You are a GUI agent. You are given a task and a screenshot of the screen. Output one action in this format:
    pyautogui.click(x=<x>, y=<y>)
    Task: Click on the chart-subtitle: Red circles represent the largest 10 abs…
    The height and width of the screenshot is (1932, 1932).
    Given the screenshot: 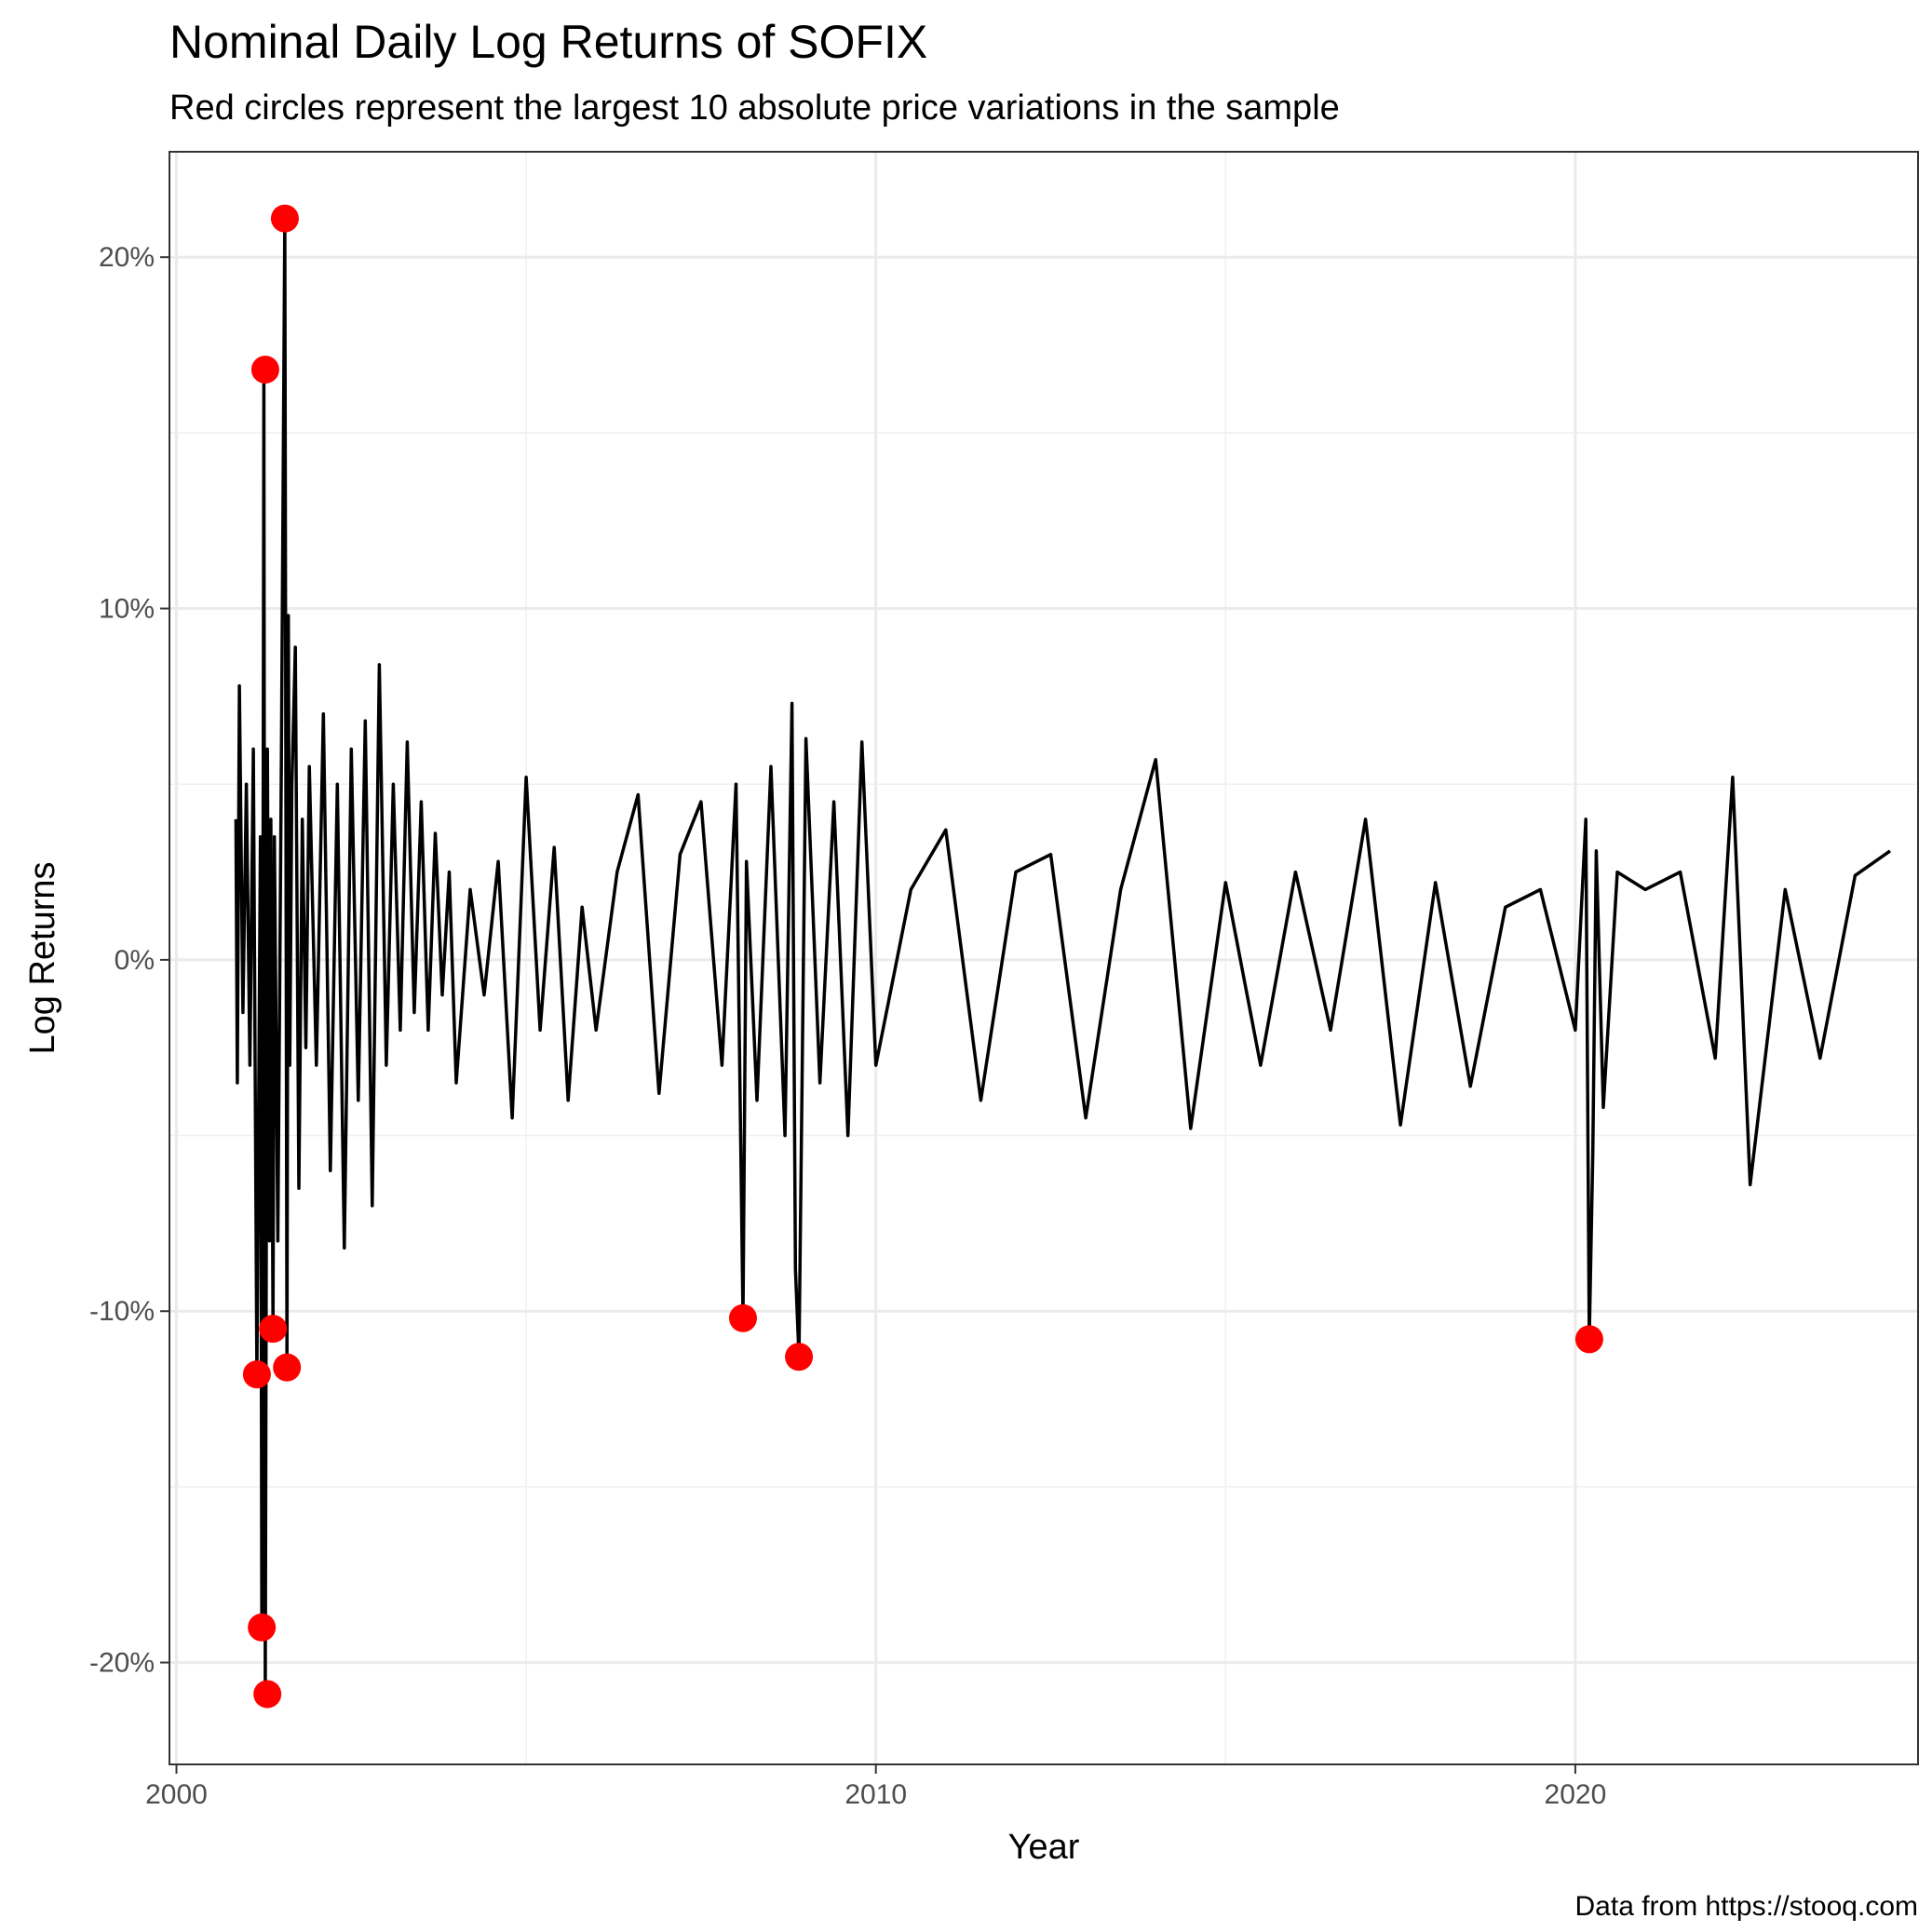 What is the action you would take?
    pyautogui.click(x=754, y=108)
    